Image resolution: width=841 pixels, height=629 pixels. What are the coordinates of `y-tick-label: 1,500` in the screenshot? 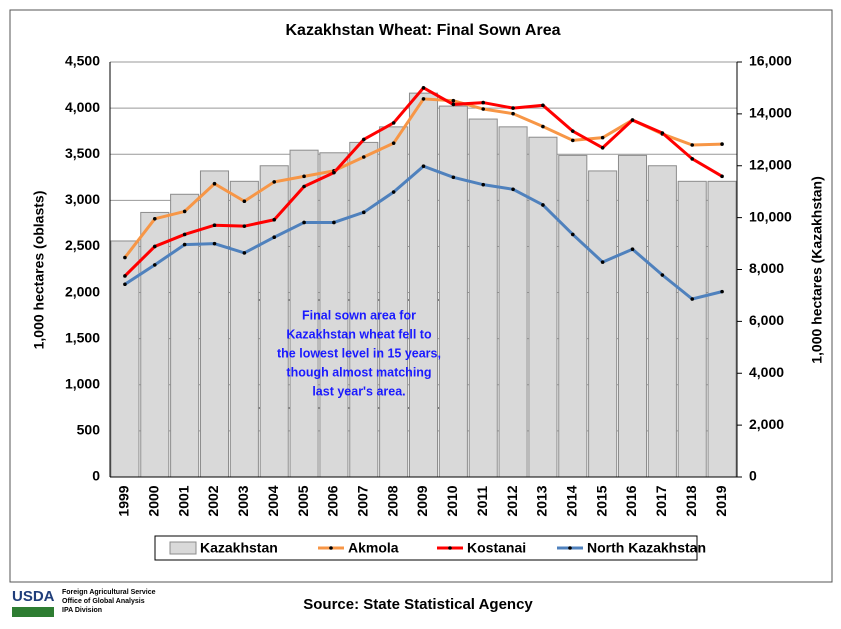 It's located at (82, 337).